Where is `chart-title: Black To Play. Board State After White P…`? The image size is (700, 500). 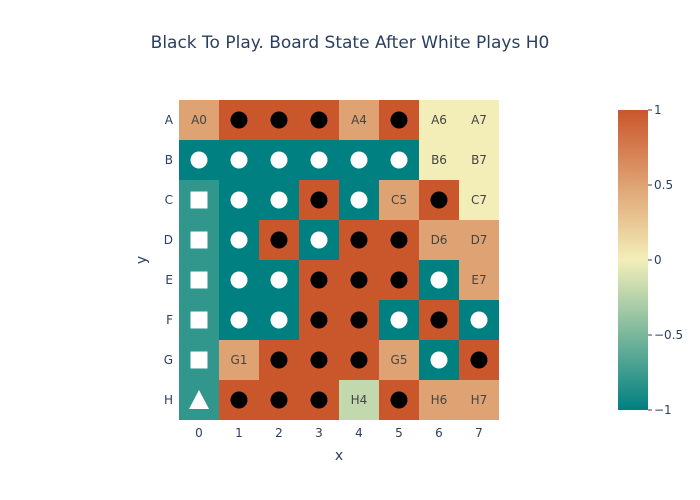
chart-title: Black To Play. Board State After White P… is located at coordinates (350, 43).